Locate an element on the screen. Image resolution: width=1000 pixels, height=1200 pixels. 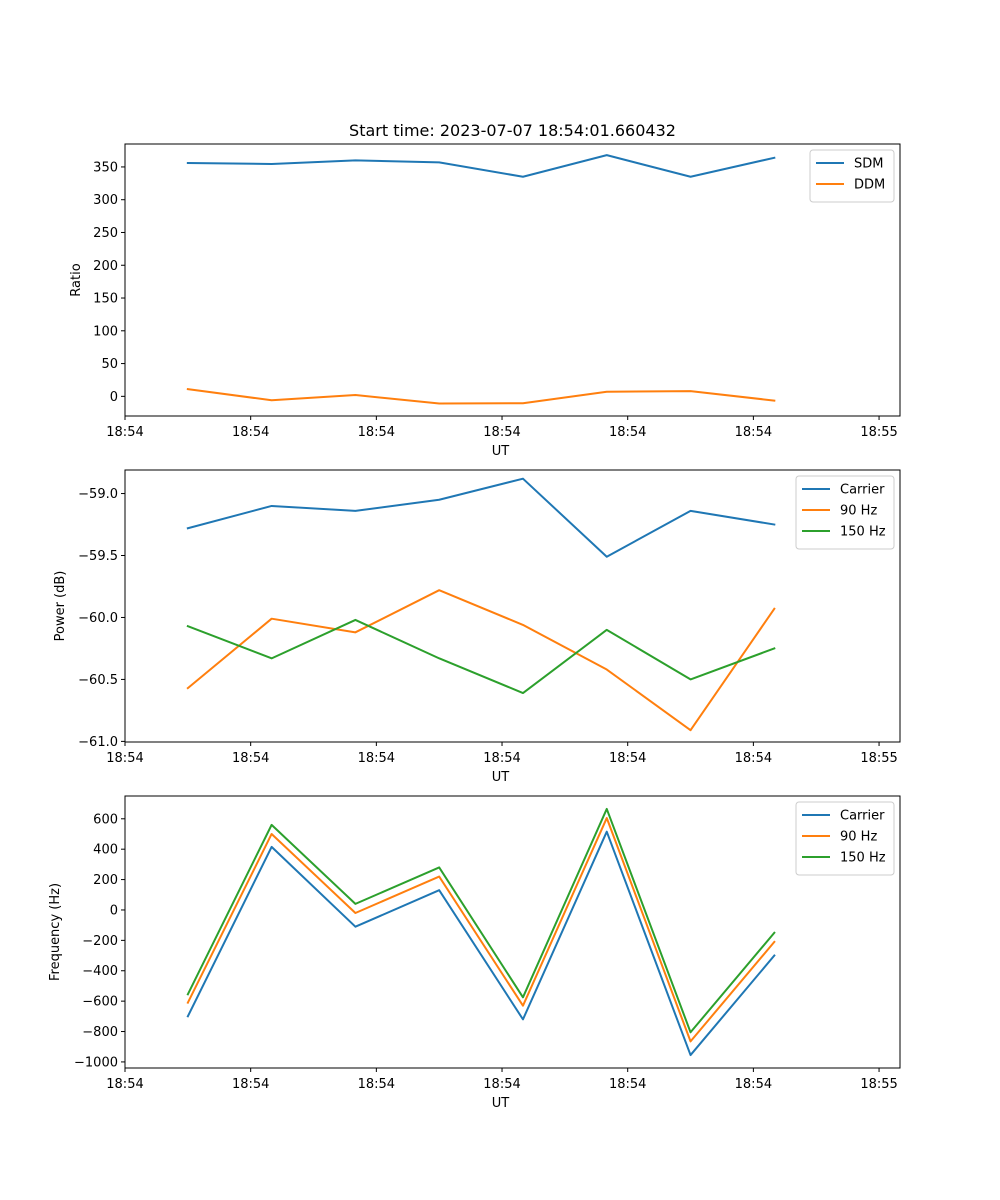
y-tick-label: 350 is located at coordinates (105, 167).